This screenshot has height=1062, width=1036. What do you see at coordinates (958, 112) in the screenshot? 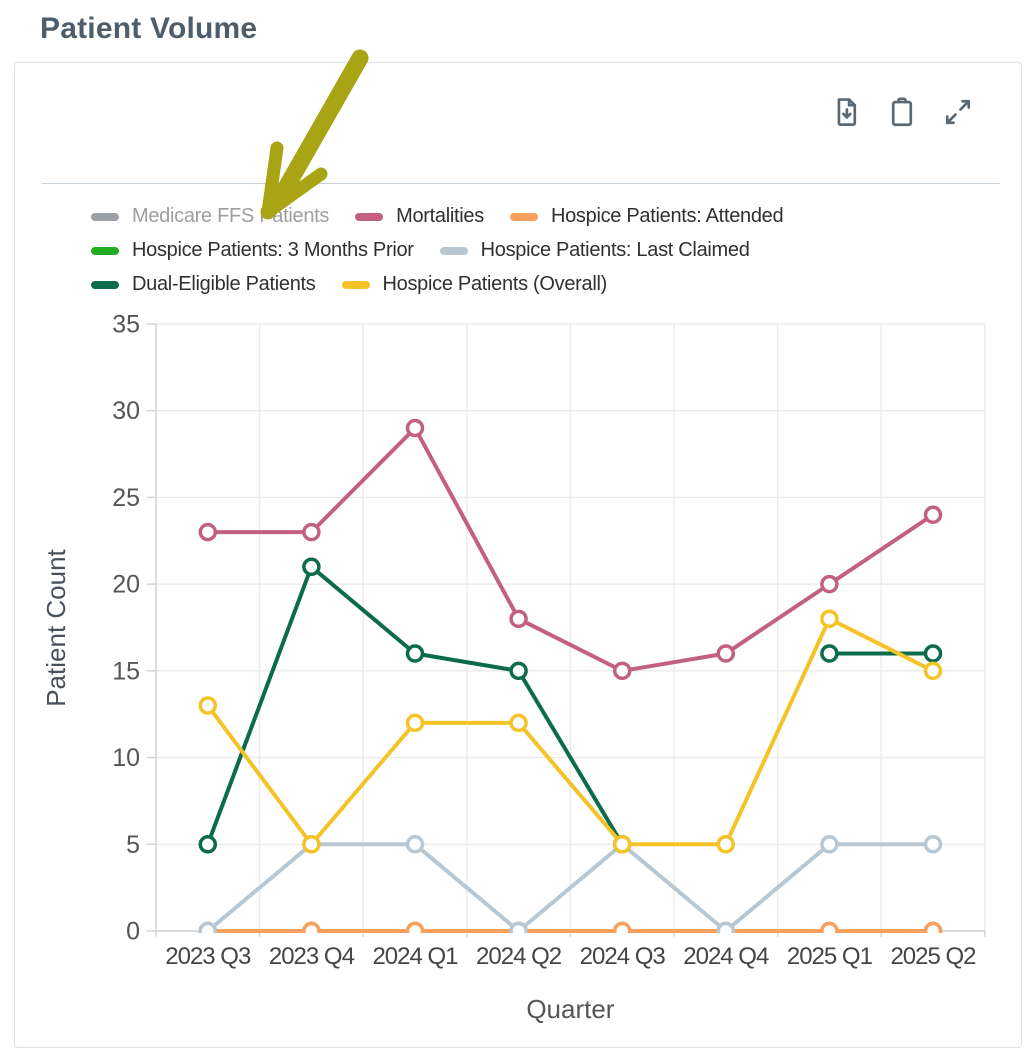
I see `expand-icon` at bounding box center [958, 112].